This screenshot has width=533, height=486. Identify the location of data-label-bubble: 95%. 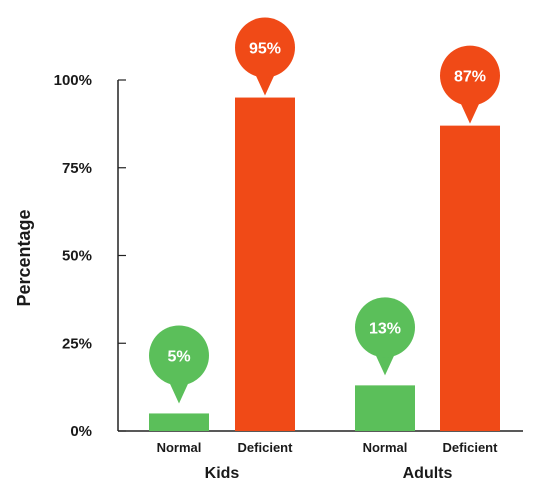
(265, 56).